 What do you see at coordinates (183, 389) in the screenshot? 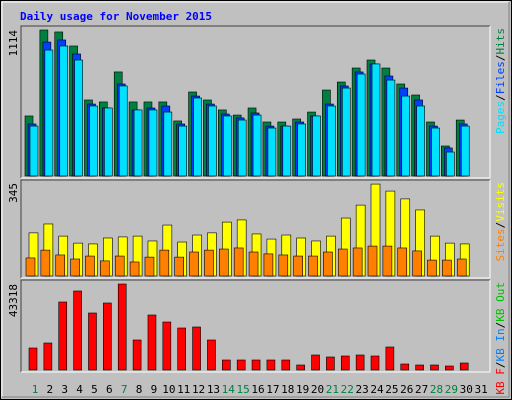
I see `x-tick-label: 11` at bounding box center [183, 389].